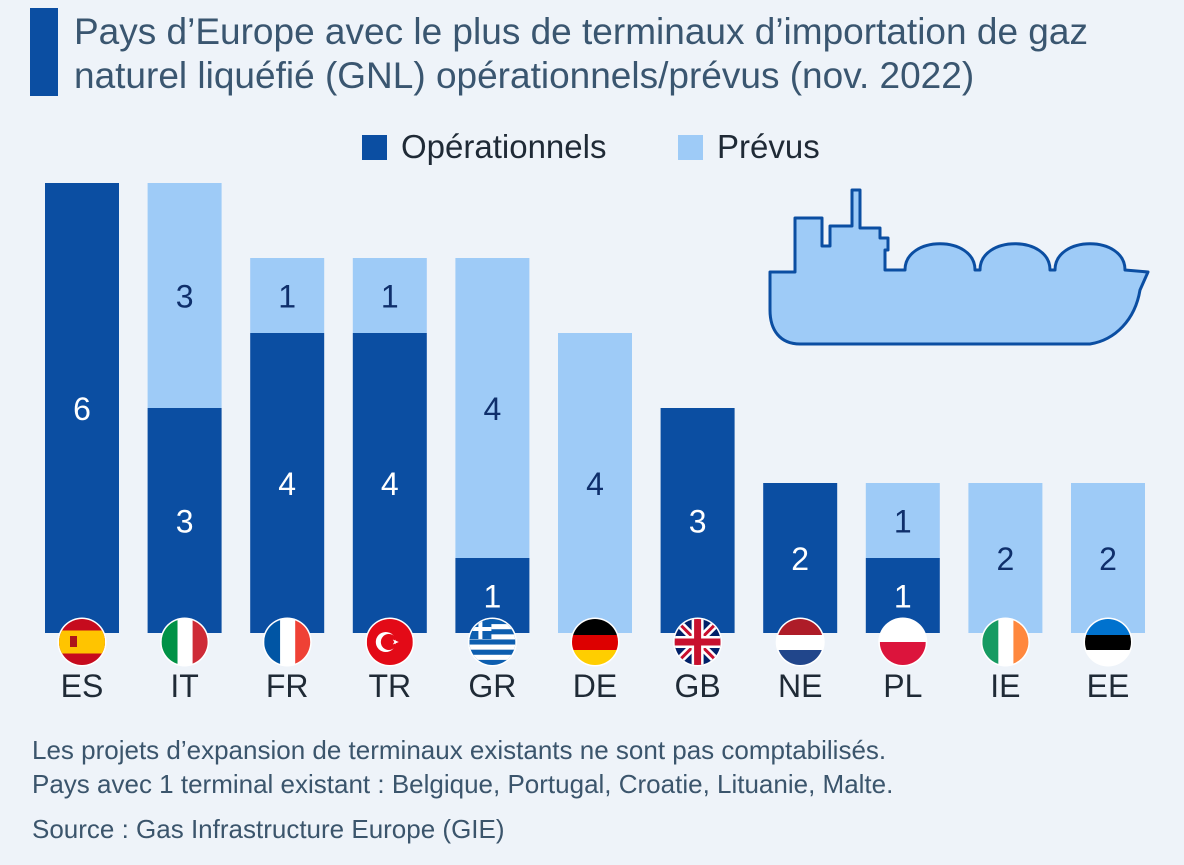  I want to click on italy-flag-icon, so click(185, 642).